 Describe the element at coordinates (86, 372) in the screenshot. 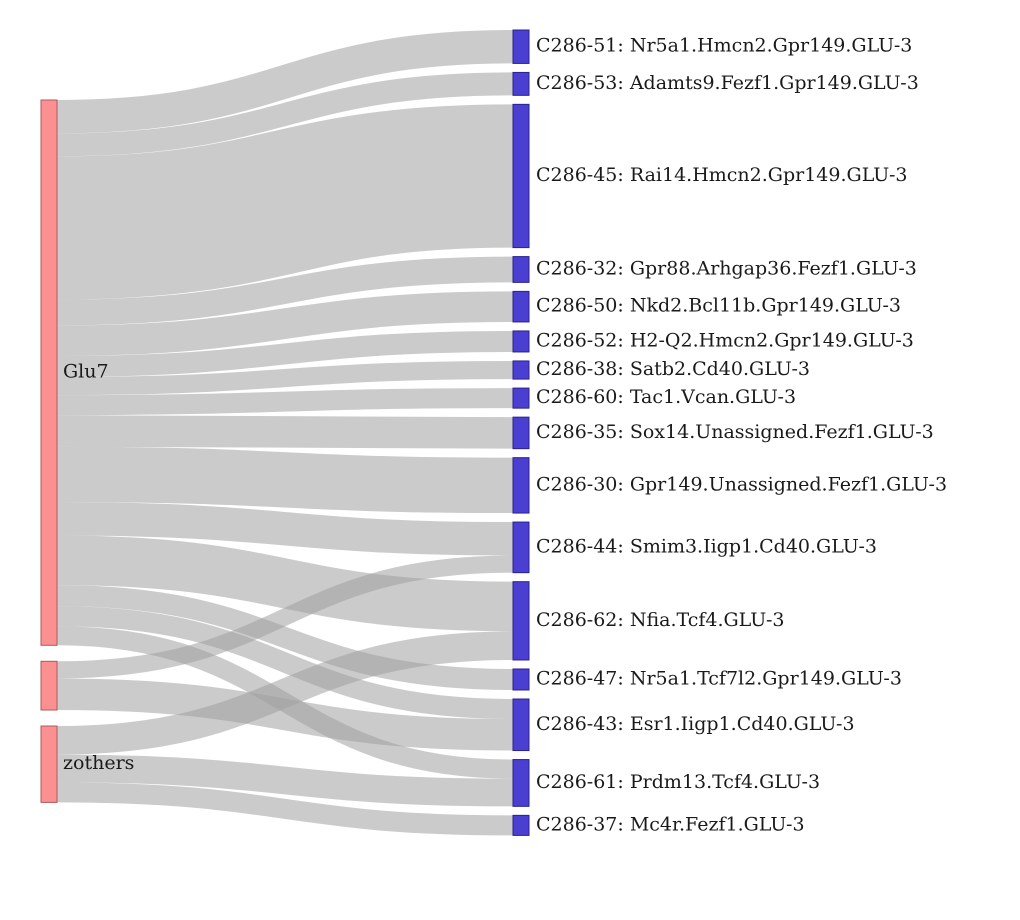

I see `source-label-glu7: Glu7` at that location.